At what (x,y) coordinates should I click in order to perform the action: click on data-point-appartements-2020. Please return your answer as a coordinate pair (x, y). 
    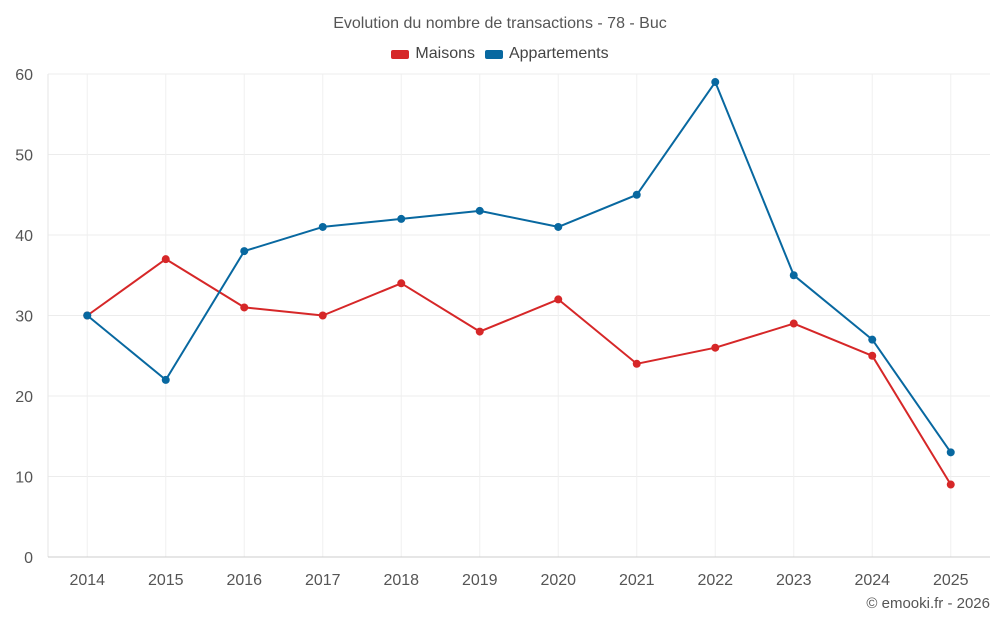
    Looking at the image, I should click on (558, 226).